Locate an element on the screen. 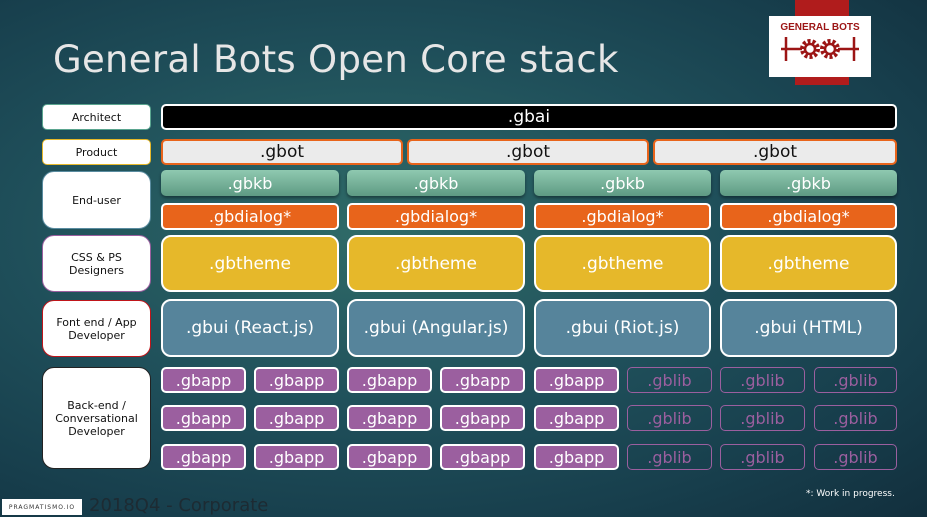 The image size is (927, 517). pragmatismo-logo: PRAGMATISMO.IO is located at coordinates (42, 507).